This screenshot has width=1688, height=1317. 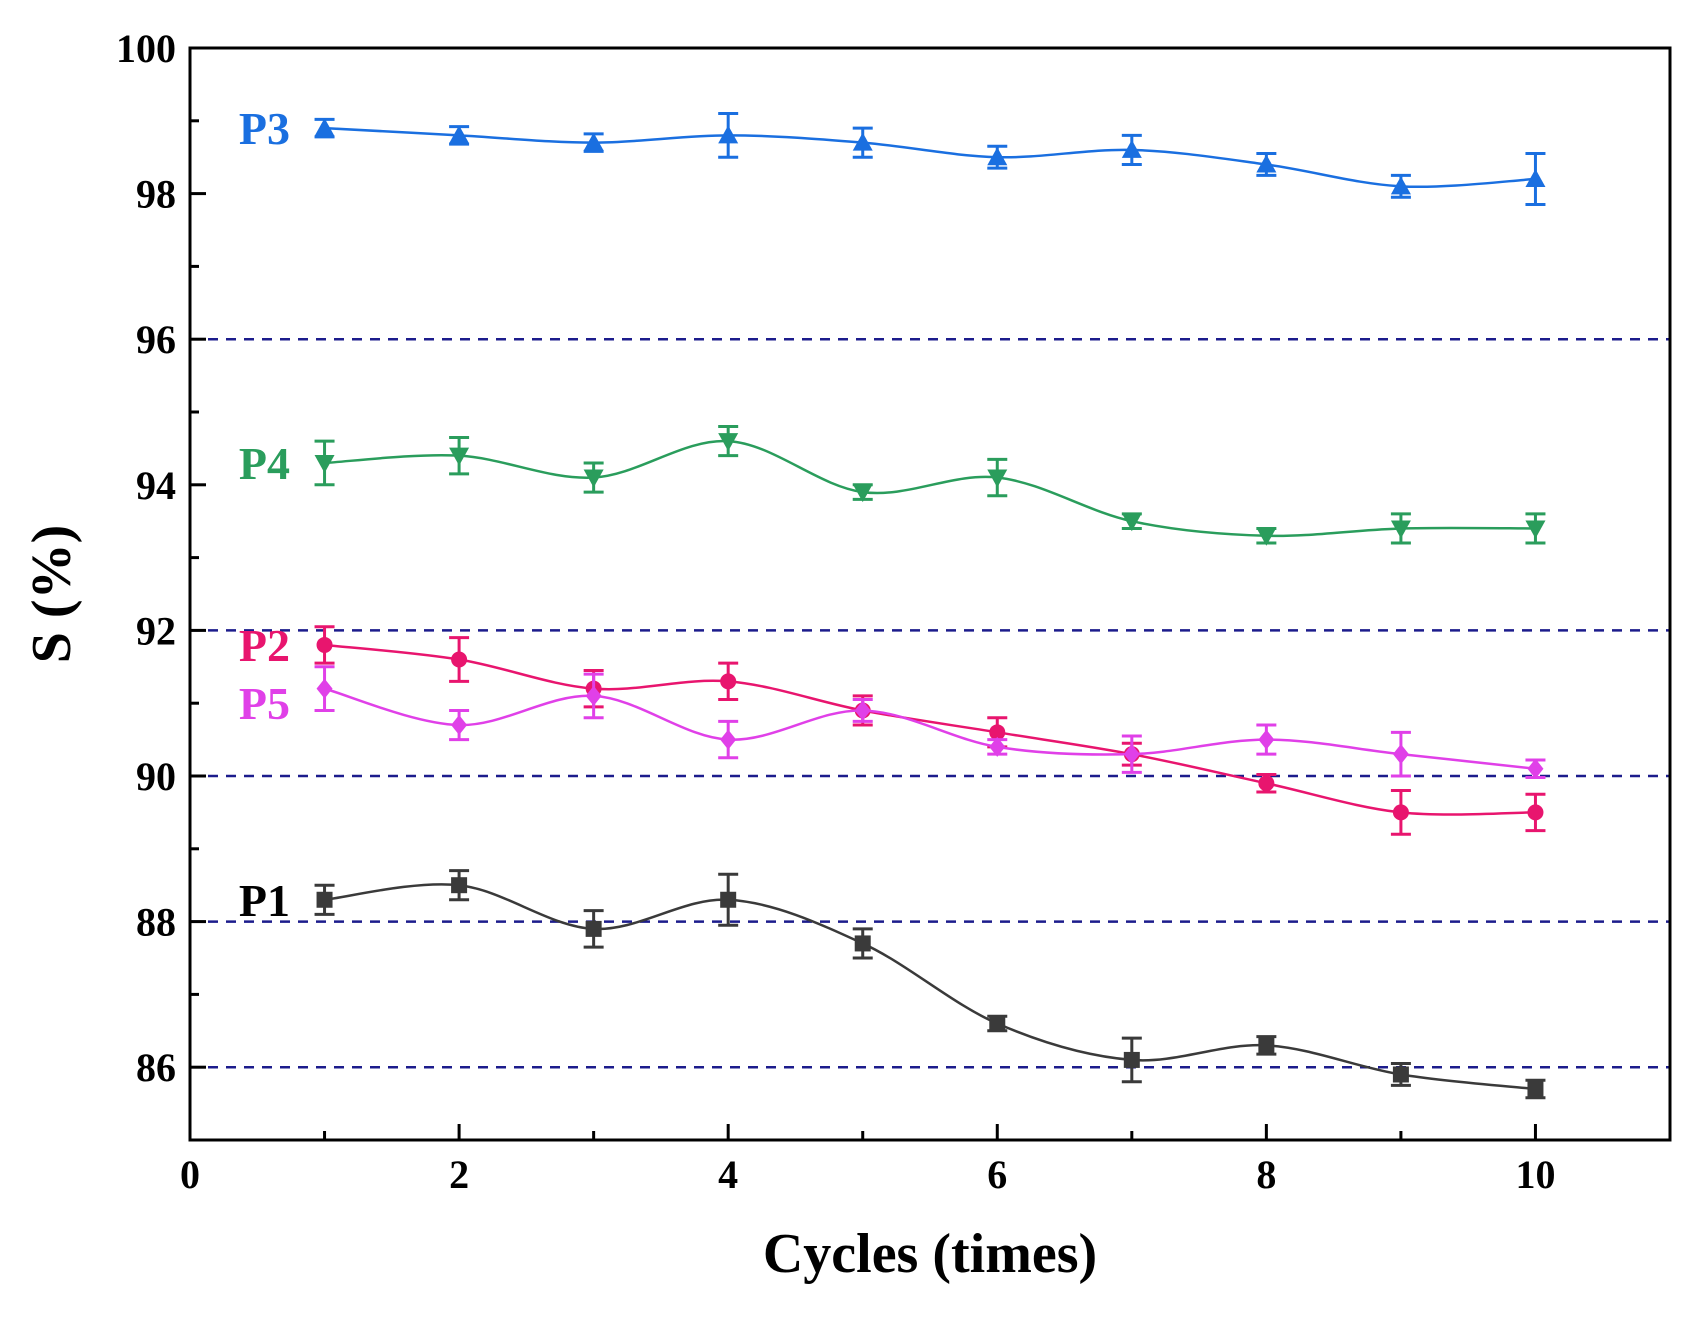 What do you see at coordinates (190, 1174) in the screenshot?
I see `x-tick-label: 0` at bounding box center [190, 1174].